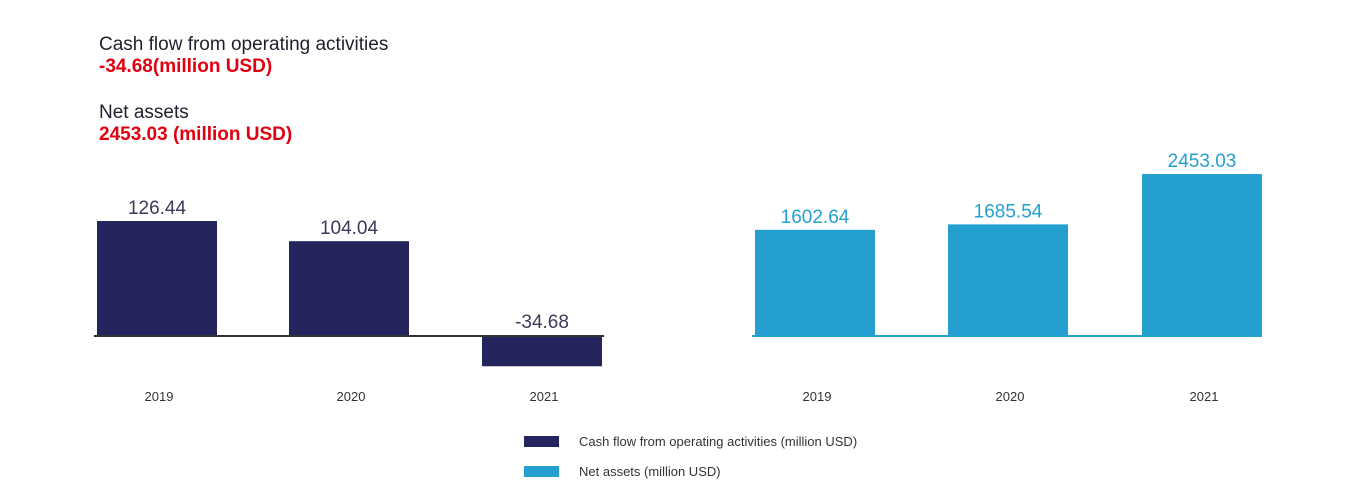  I want to click on net-assets-x-tick-2019: 2019, so click(817, 396).